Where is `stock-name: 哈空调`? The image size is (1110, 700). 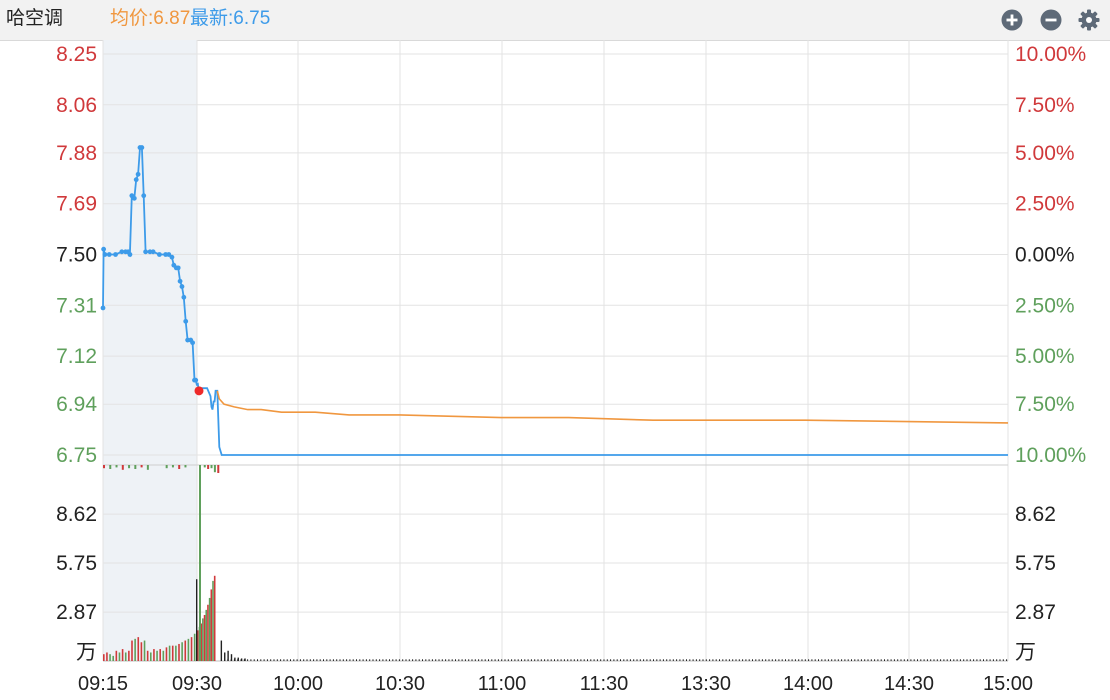 stock-name: 哈空调 is located at coordinates (35, 18).